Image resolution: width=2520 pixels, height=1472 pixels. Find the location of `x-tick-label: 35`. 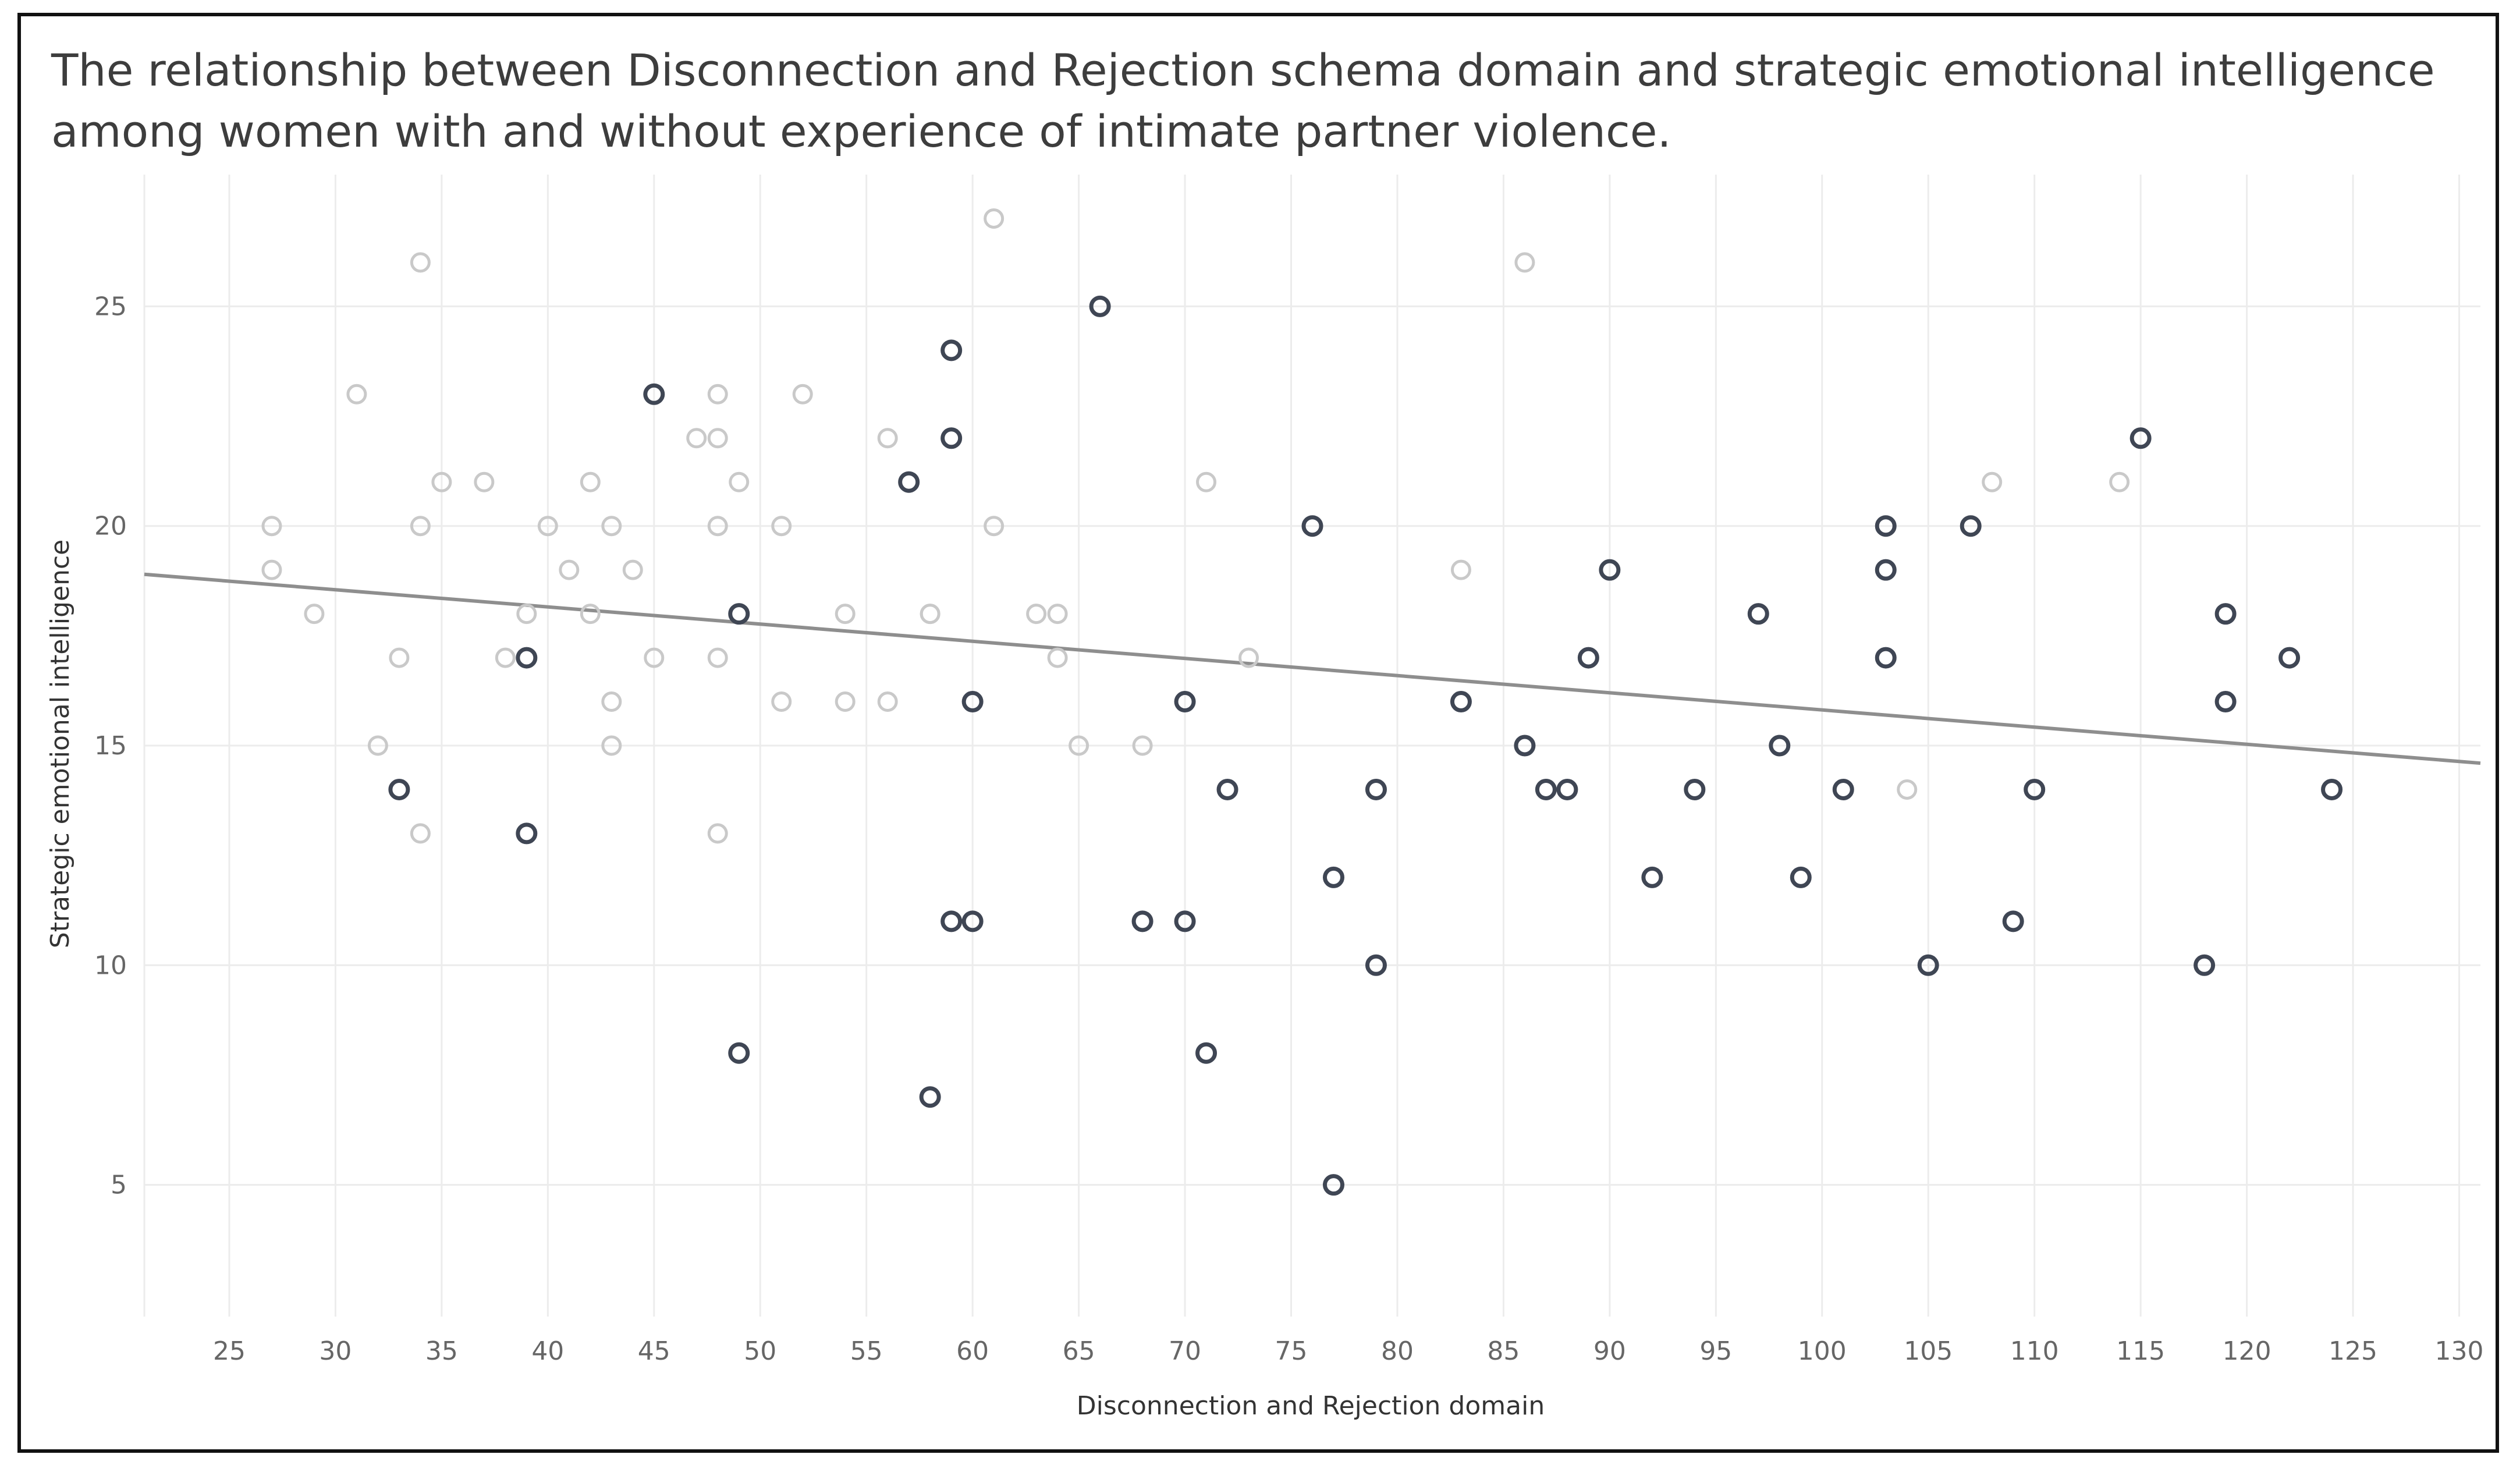

x-tick-label: 35 is located at coordinates (441, 1351).